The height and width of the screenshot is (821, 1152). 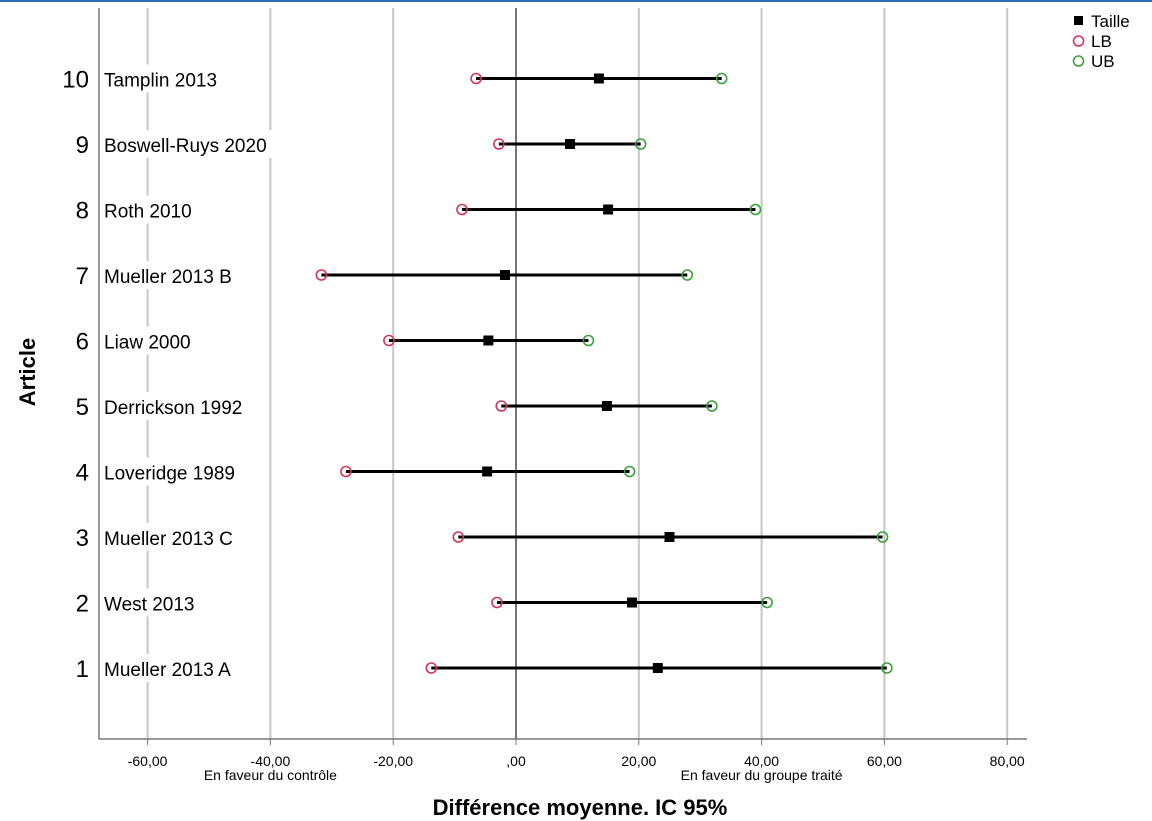 I want to click on study-row: 7 Mueller 2013 B, so click(x=385, y=275).